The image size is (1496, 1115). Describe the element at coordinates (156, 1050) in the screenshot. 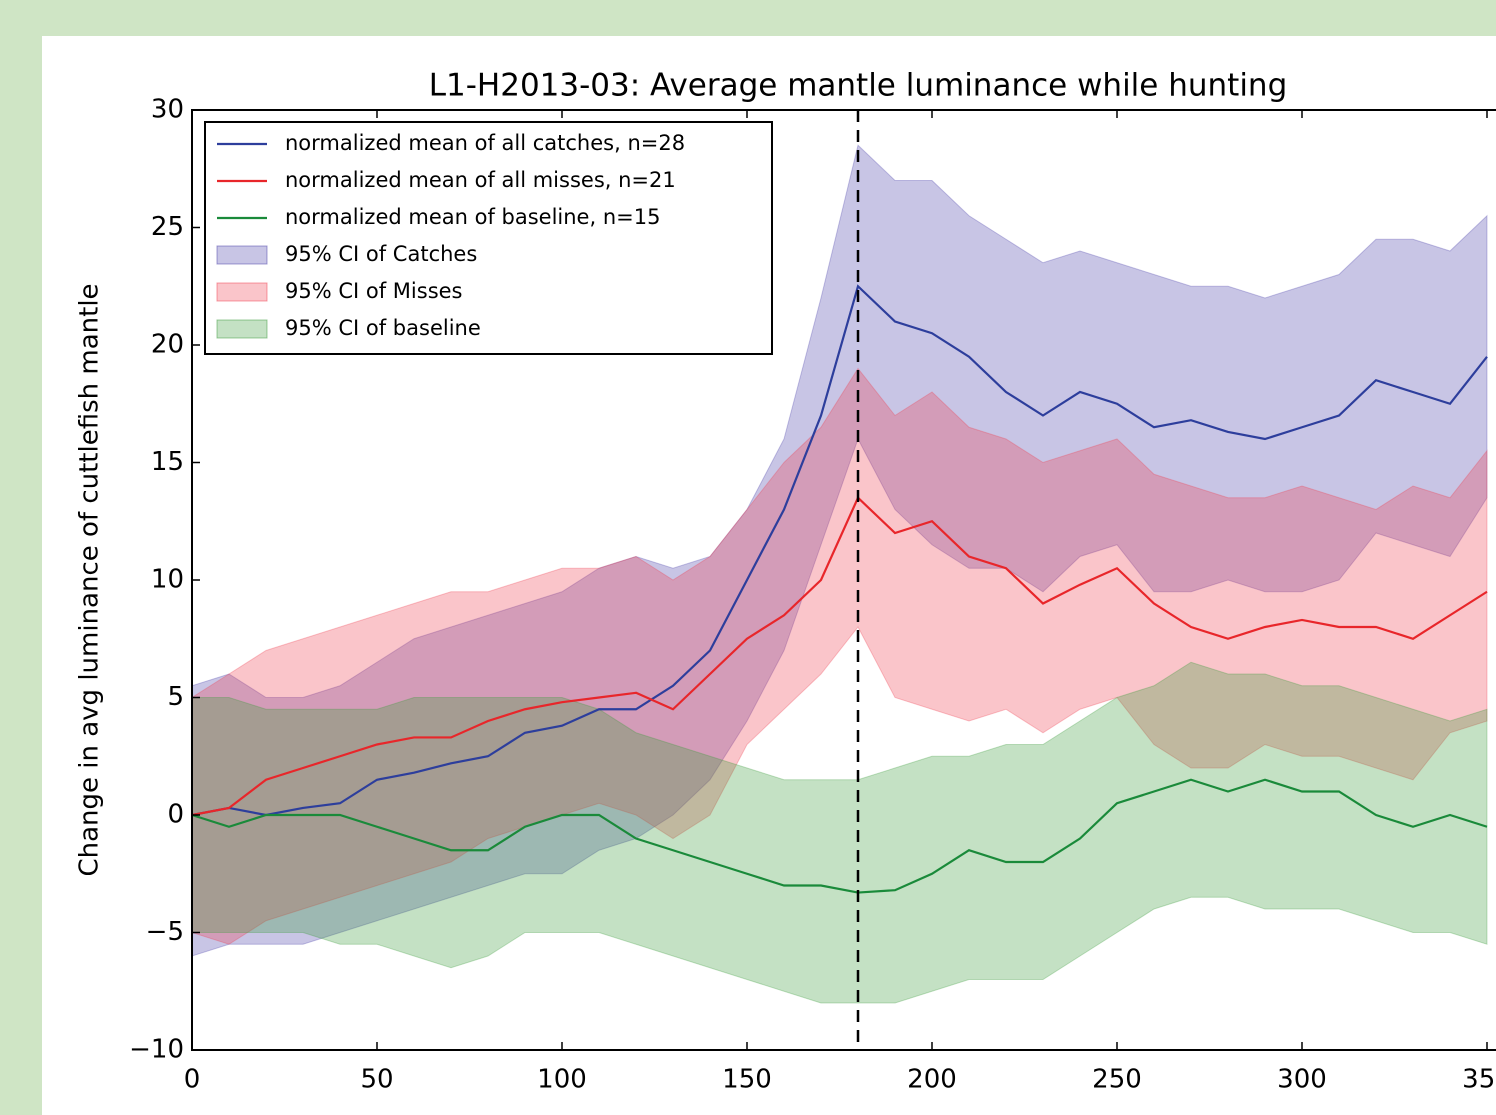

I see `y-tick-label: −10` at that location.